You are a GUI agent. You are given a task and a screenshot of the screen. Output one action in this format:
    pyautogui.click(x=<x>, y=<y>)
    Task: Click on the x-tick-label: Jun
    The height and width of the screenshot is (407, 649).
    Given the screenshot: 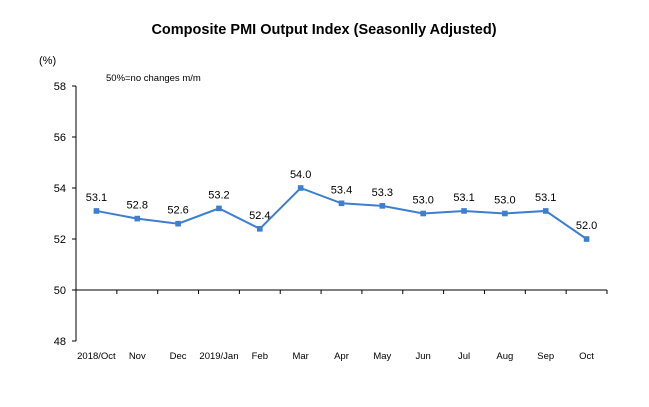 What is the action you would take?
    pyautogui.click(x=423, y=356)
    